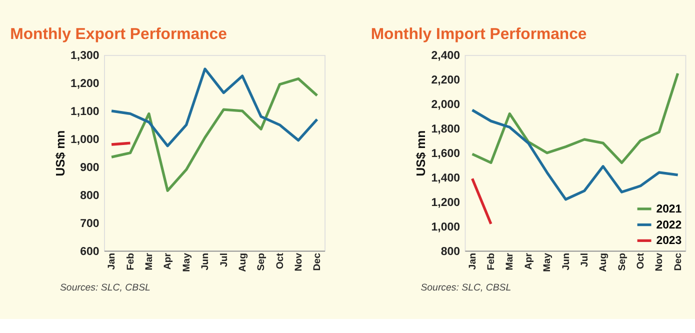 Image resolution: width=695 pixels, height=333 pixels. I want to click on y-tick-label: 1,100, so click(85, 112).